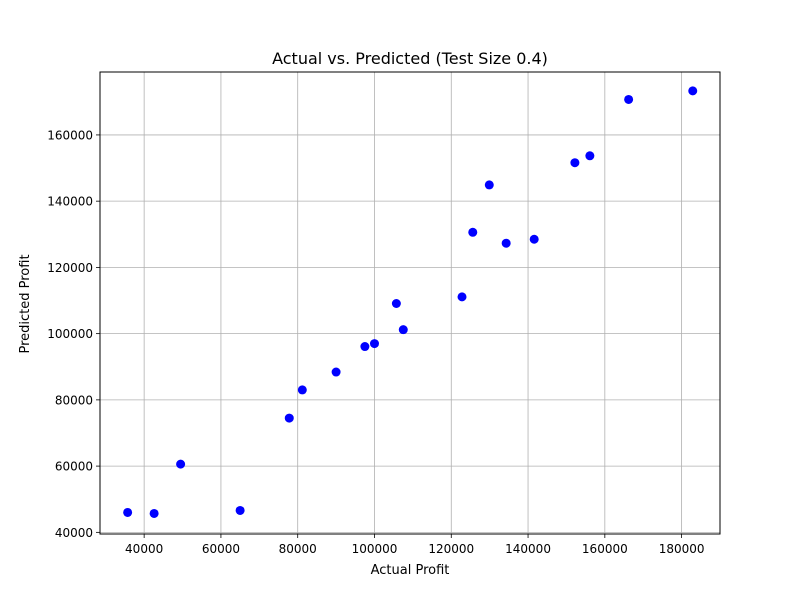 This screenshot has height=604, width=800. Describe the element at coordinates (605, 549) in the screenshot. I see `x-tick-label: 160000` at that location.